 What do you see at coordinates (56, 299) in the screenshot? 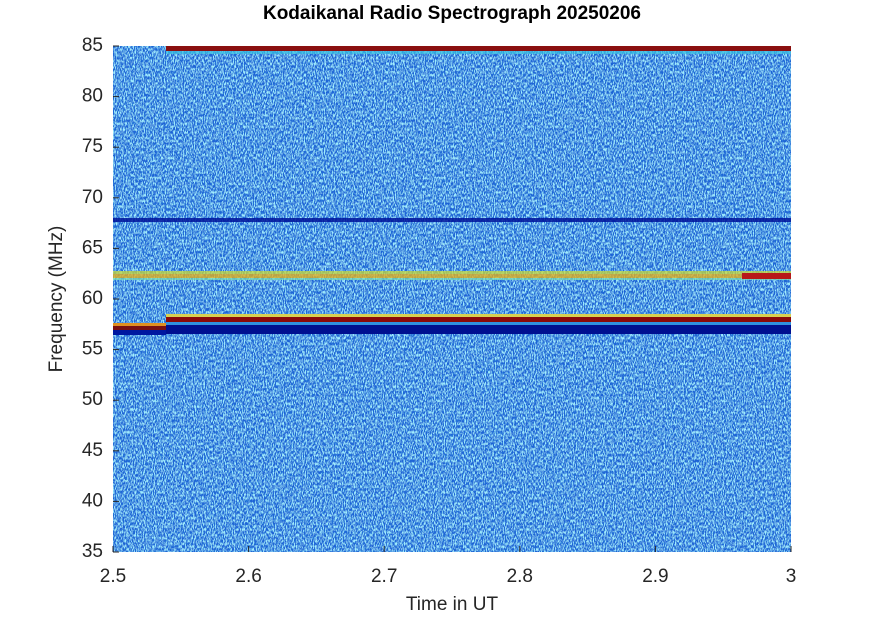
I see `y-axis-label: Frequency (MHz)` at bounding box center [56, 299].